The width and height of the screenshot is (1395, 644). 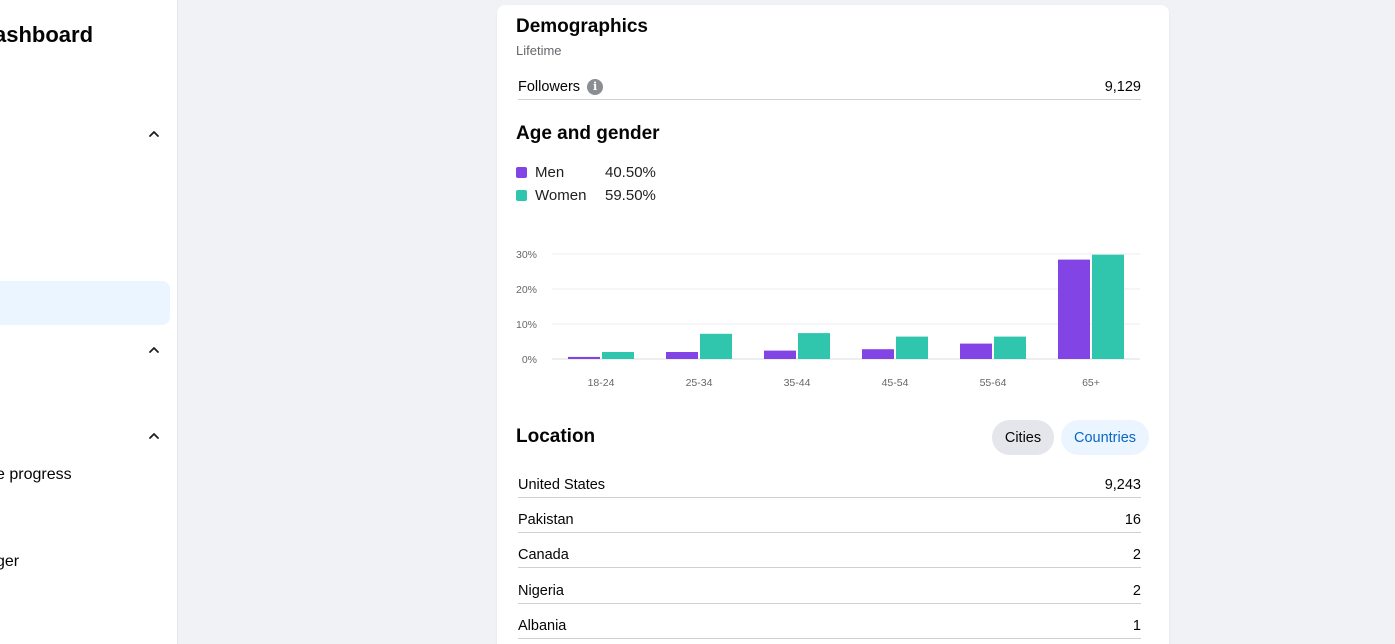 What do you see at coordinates (1091, 383) in the screenshot?
I see `x-tick-label: 65+` at bounding box center [1091, 383].